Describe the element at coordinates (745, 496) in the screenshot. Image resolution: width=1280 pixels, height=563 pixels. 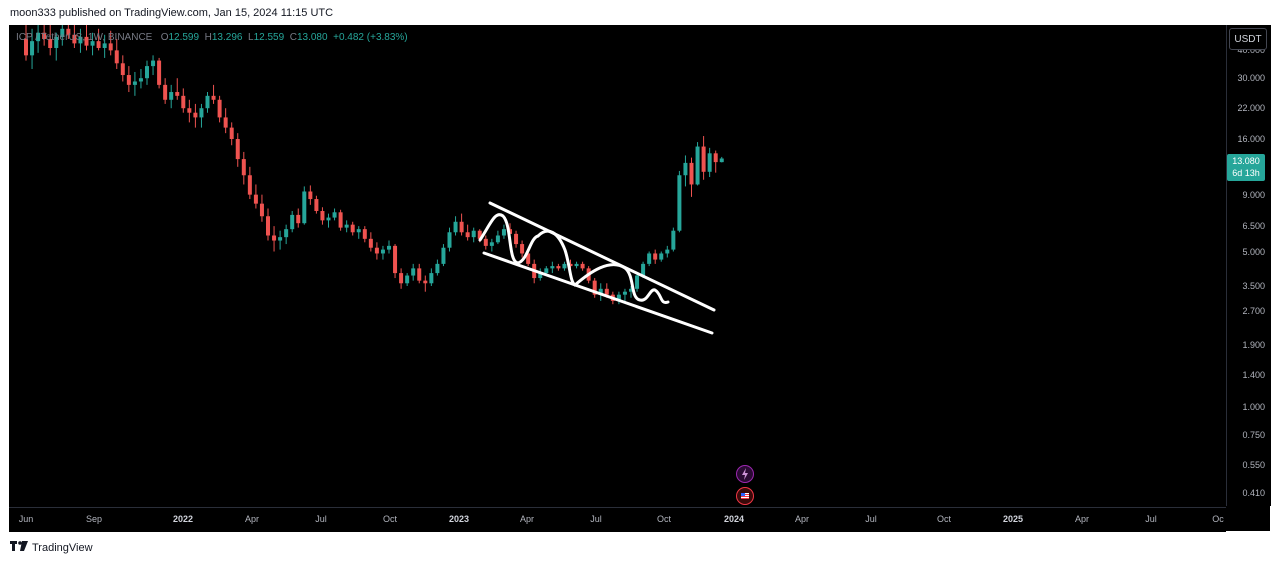
I see `us-flag-icon` at that location.